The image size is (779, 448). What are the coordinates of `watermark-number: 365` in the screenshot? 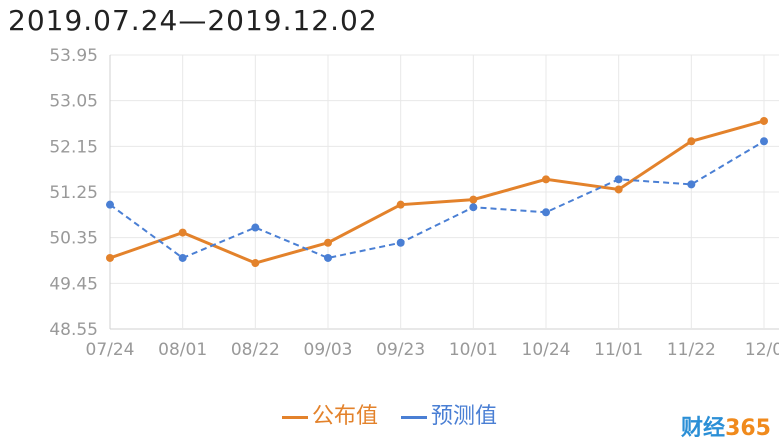 It's located at (748, 428).